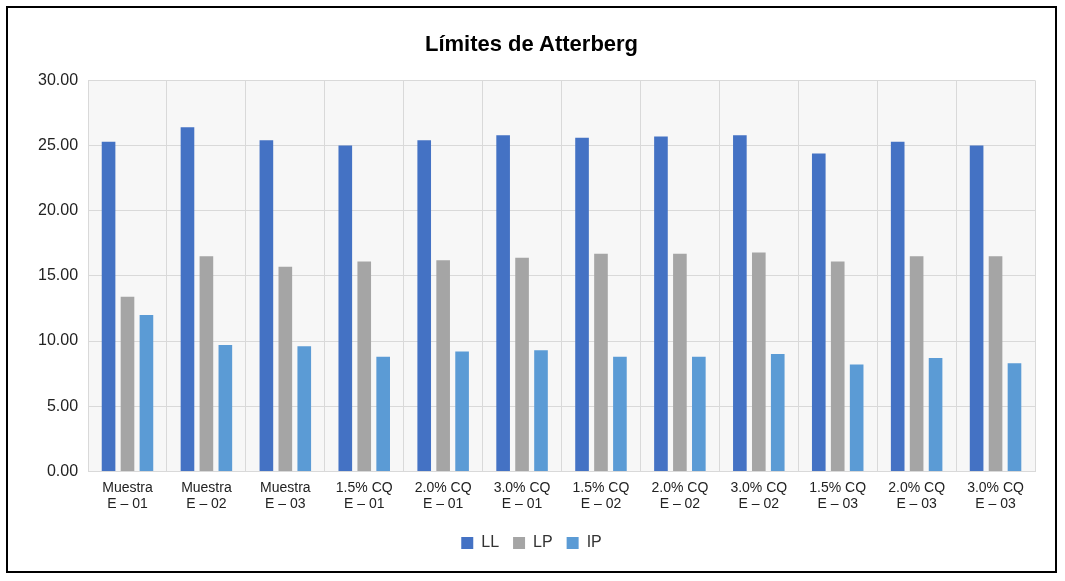  I want to click on x-tick-label: 2.0% CQ E – 02, so click(680, 495).